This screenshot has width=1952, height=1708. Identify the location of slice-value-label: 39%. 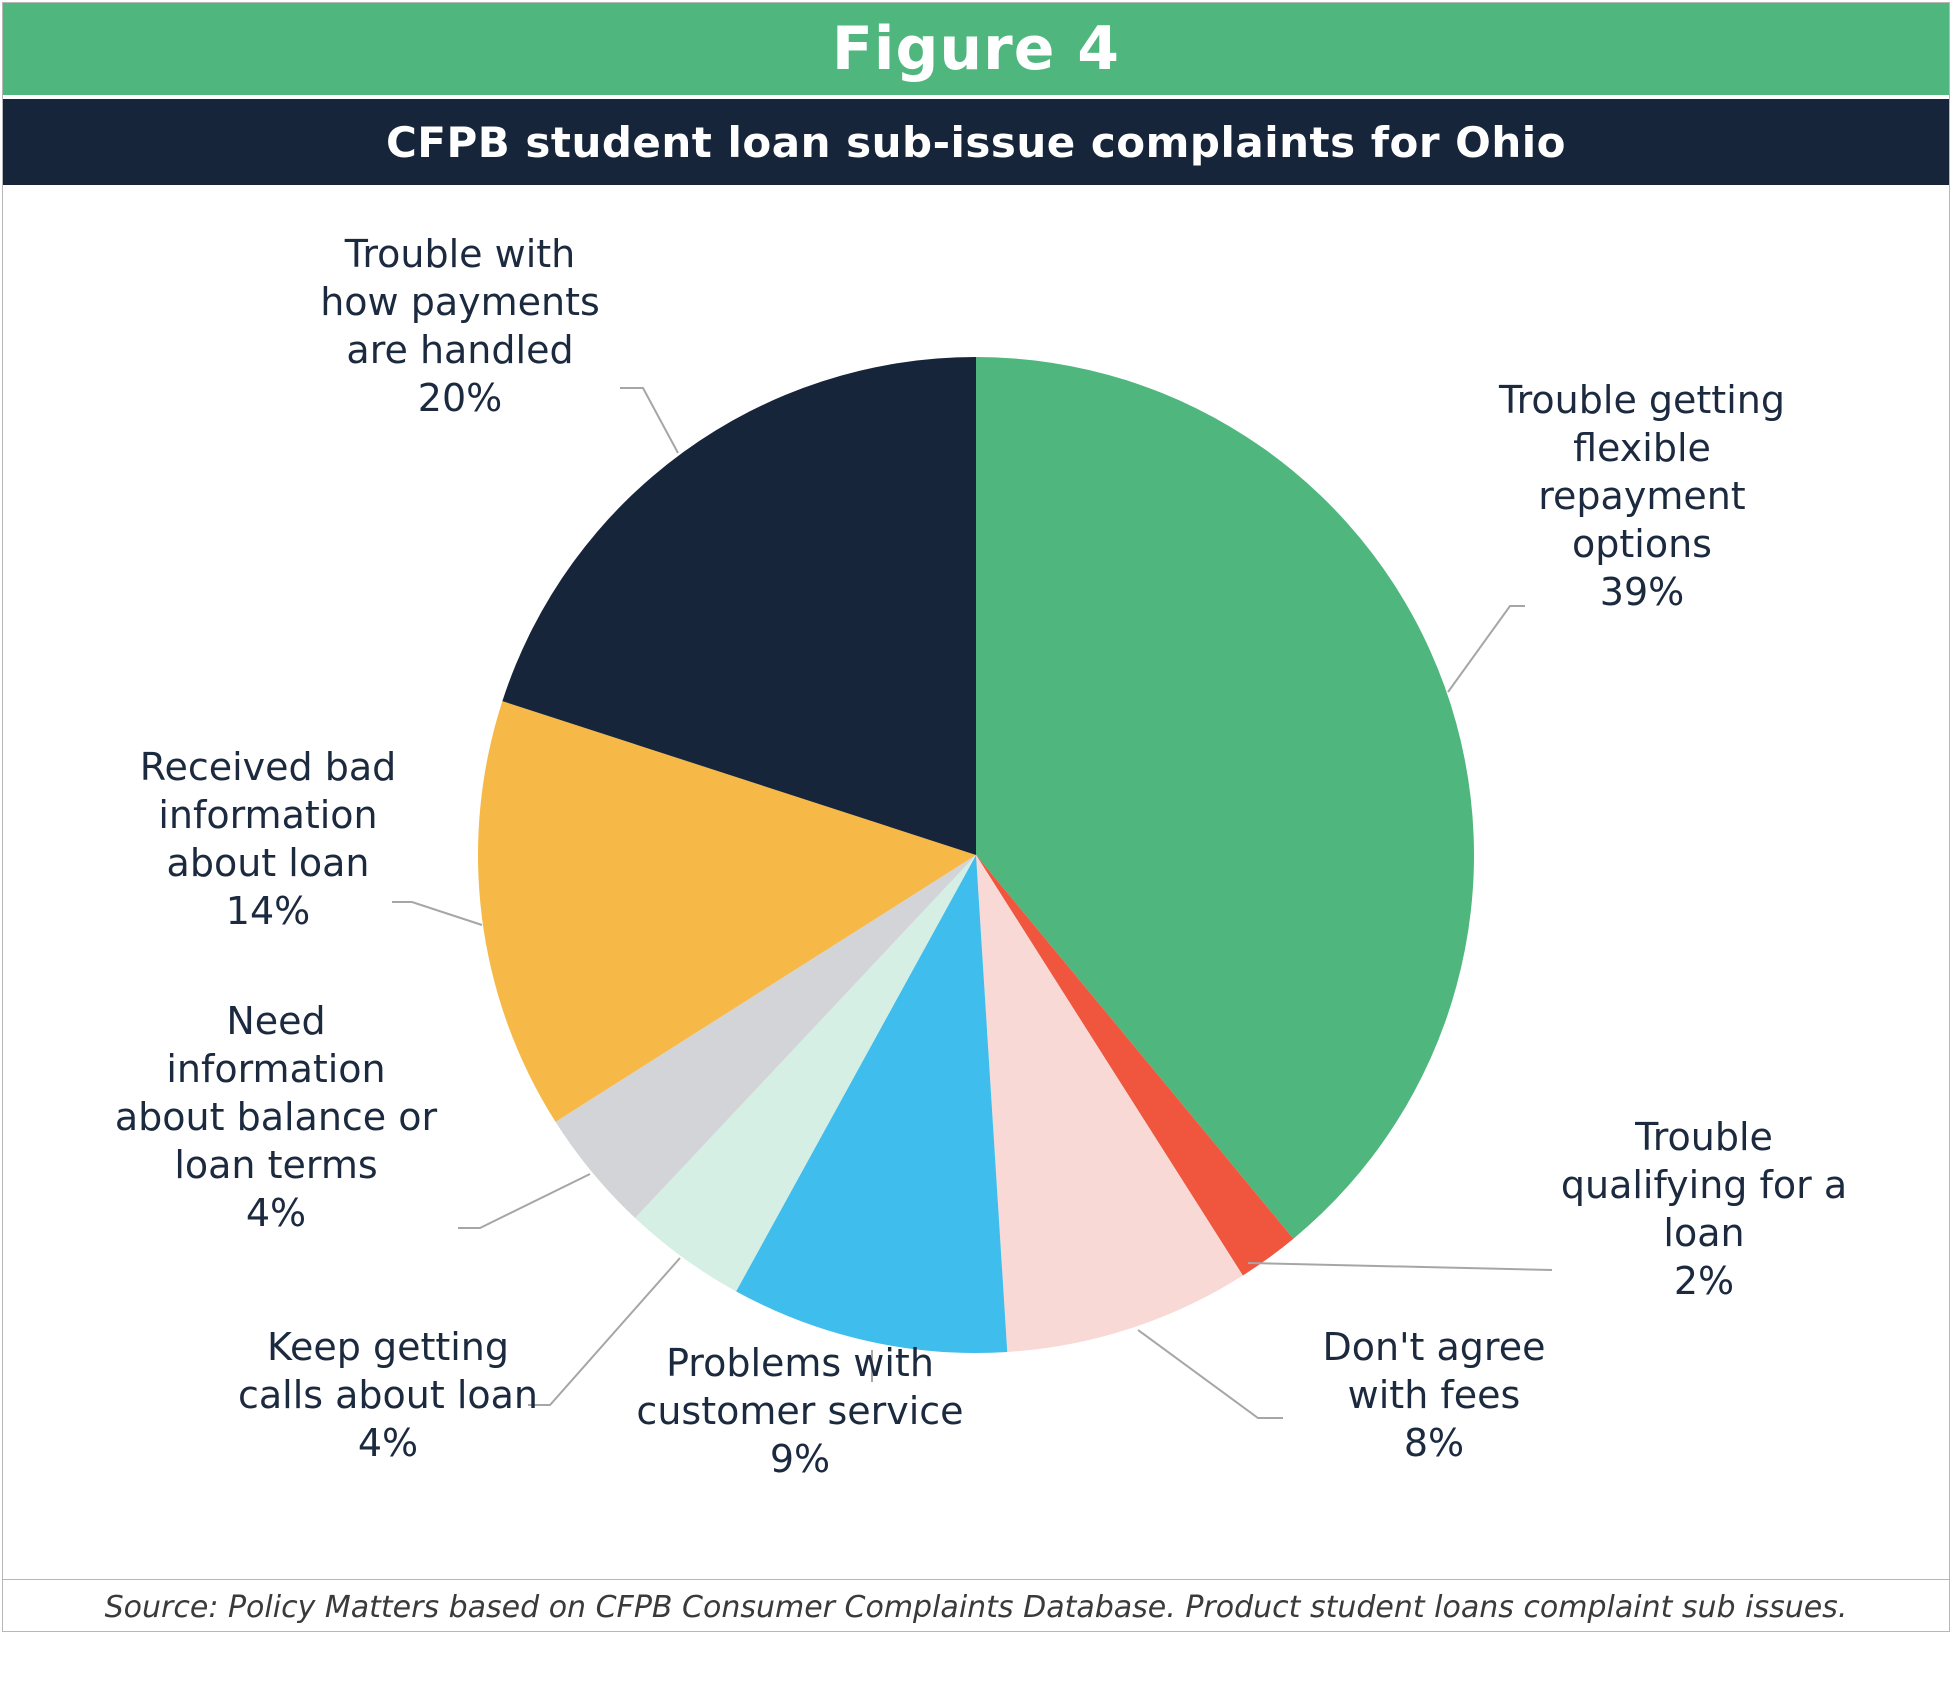
(1642, 592).